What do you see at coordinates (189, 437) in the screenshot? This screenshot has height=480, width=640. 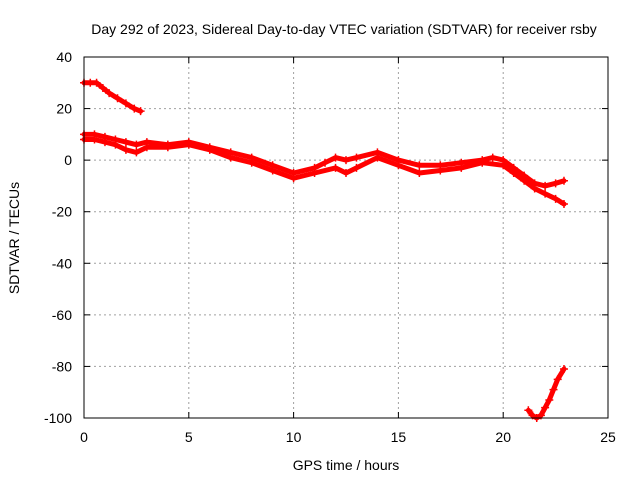 I see `x-tick-label: 5` at bounding box center [189, 437].